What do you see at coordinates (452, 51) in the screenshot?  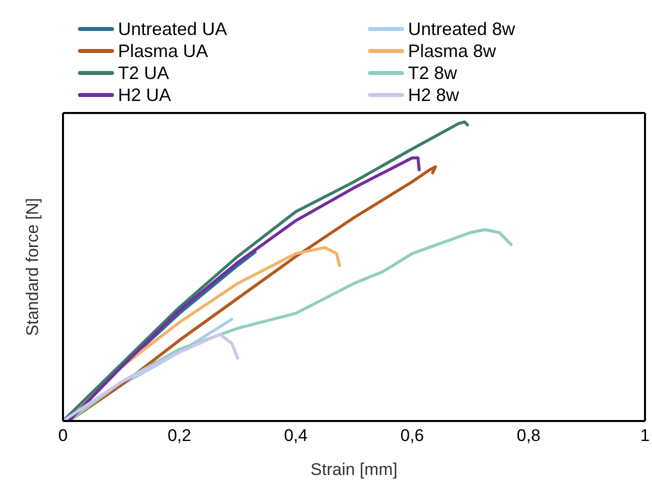 I see `legend-label: Plasma 8w` at bounding box center [452, 51].